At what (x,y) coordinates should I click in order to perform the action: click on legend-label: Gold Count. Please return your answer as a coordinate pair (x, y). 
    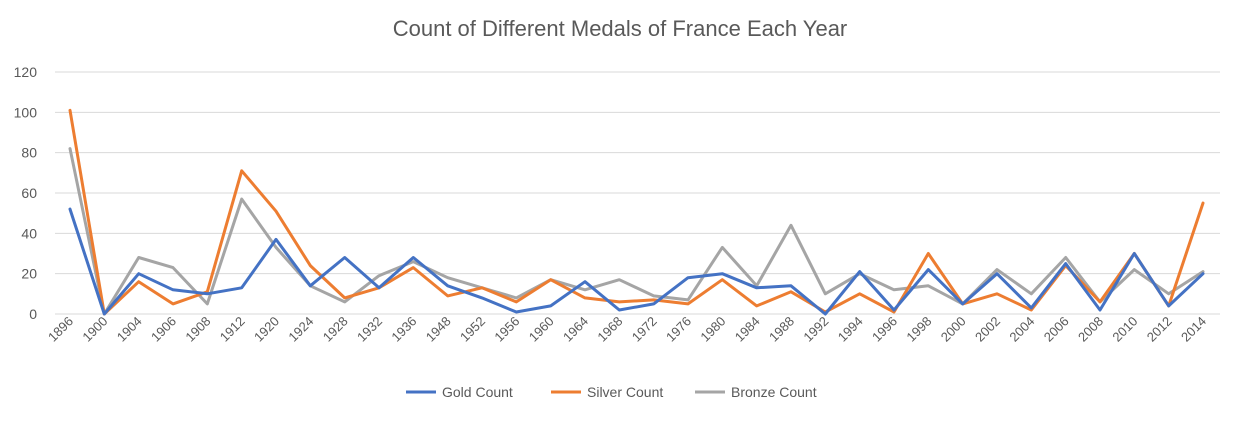
    Looking at the image, I should click on (477, 392).